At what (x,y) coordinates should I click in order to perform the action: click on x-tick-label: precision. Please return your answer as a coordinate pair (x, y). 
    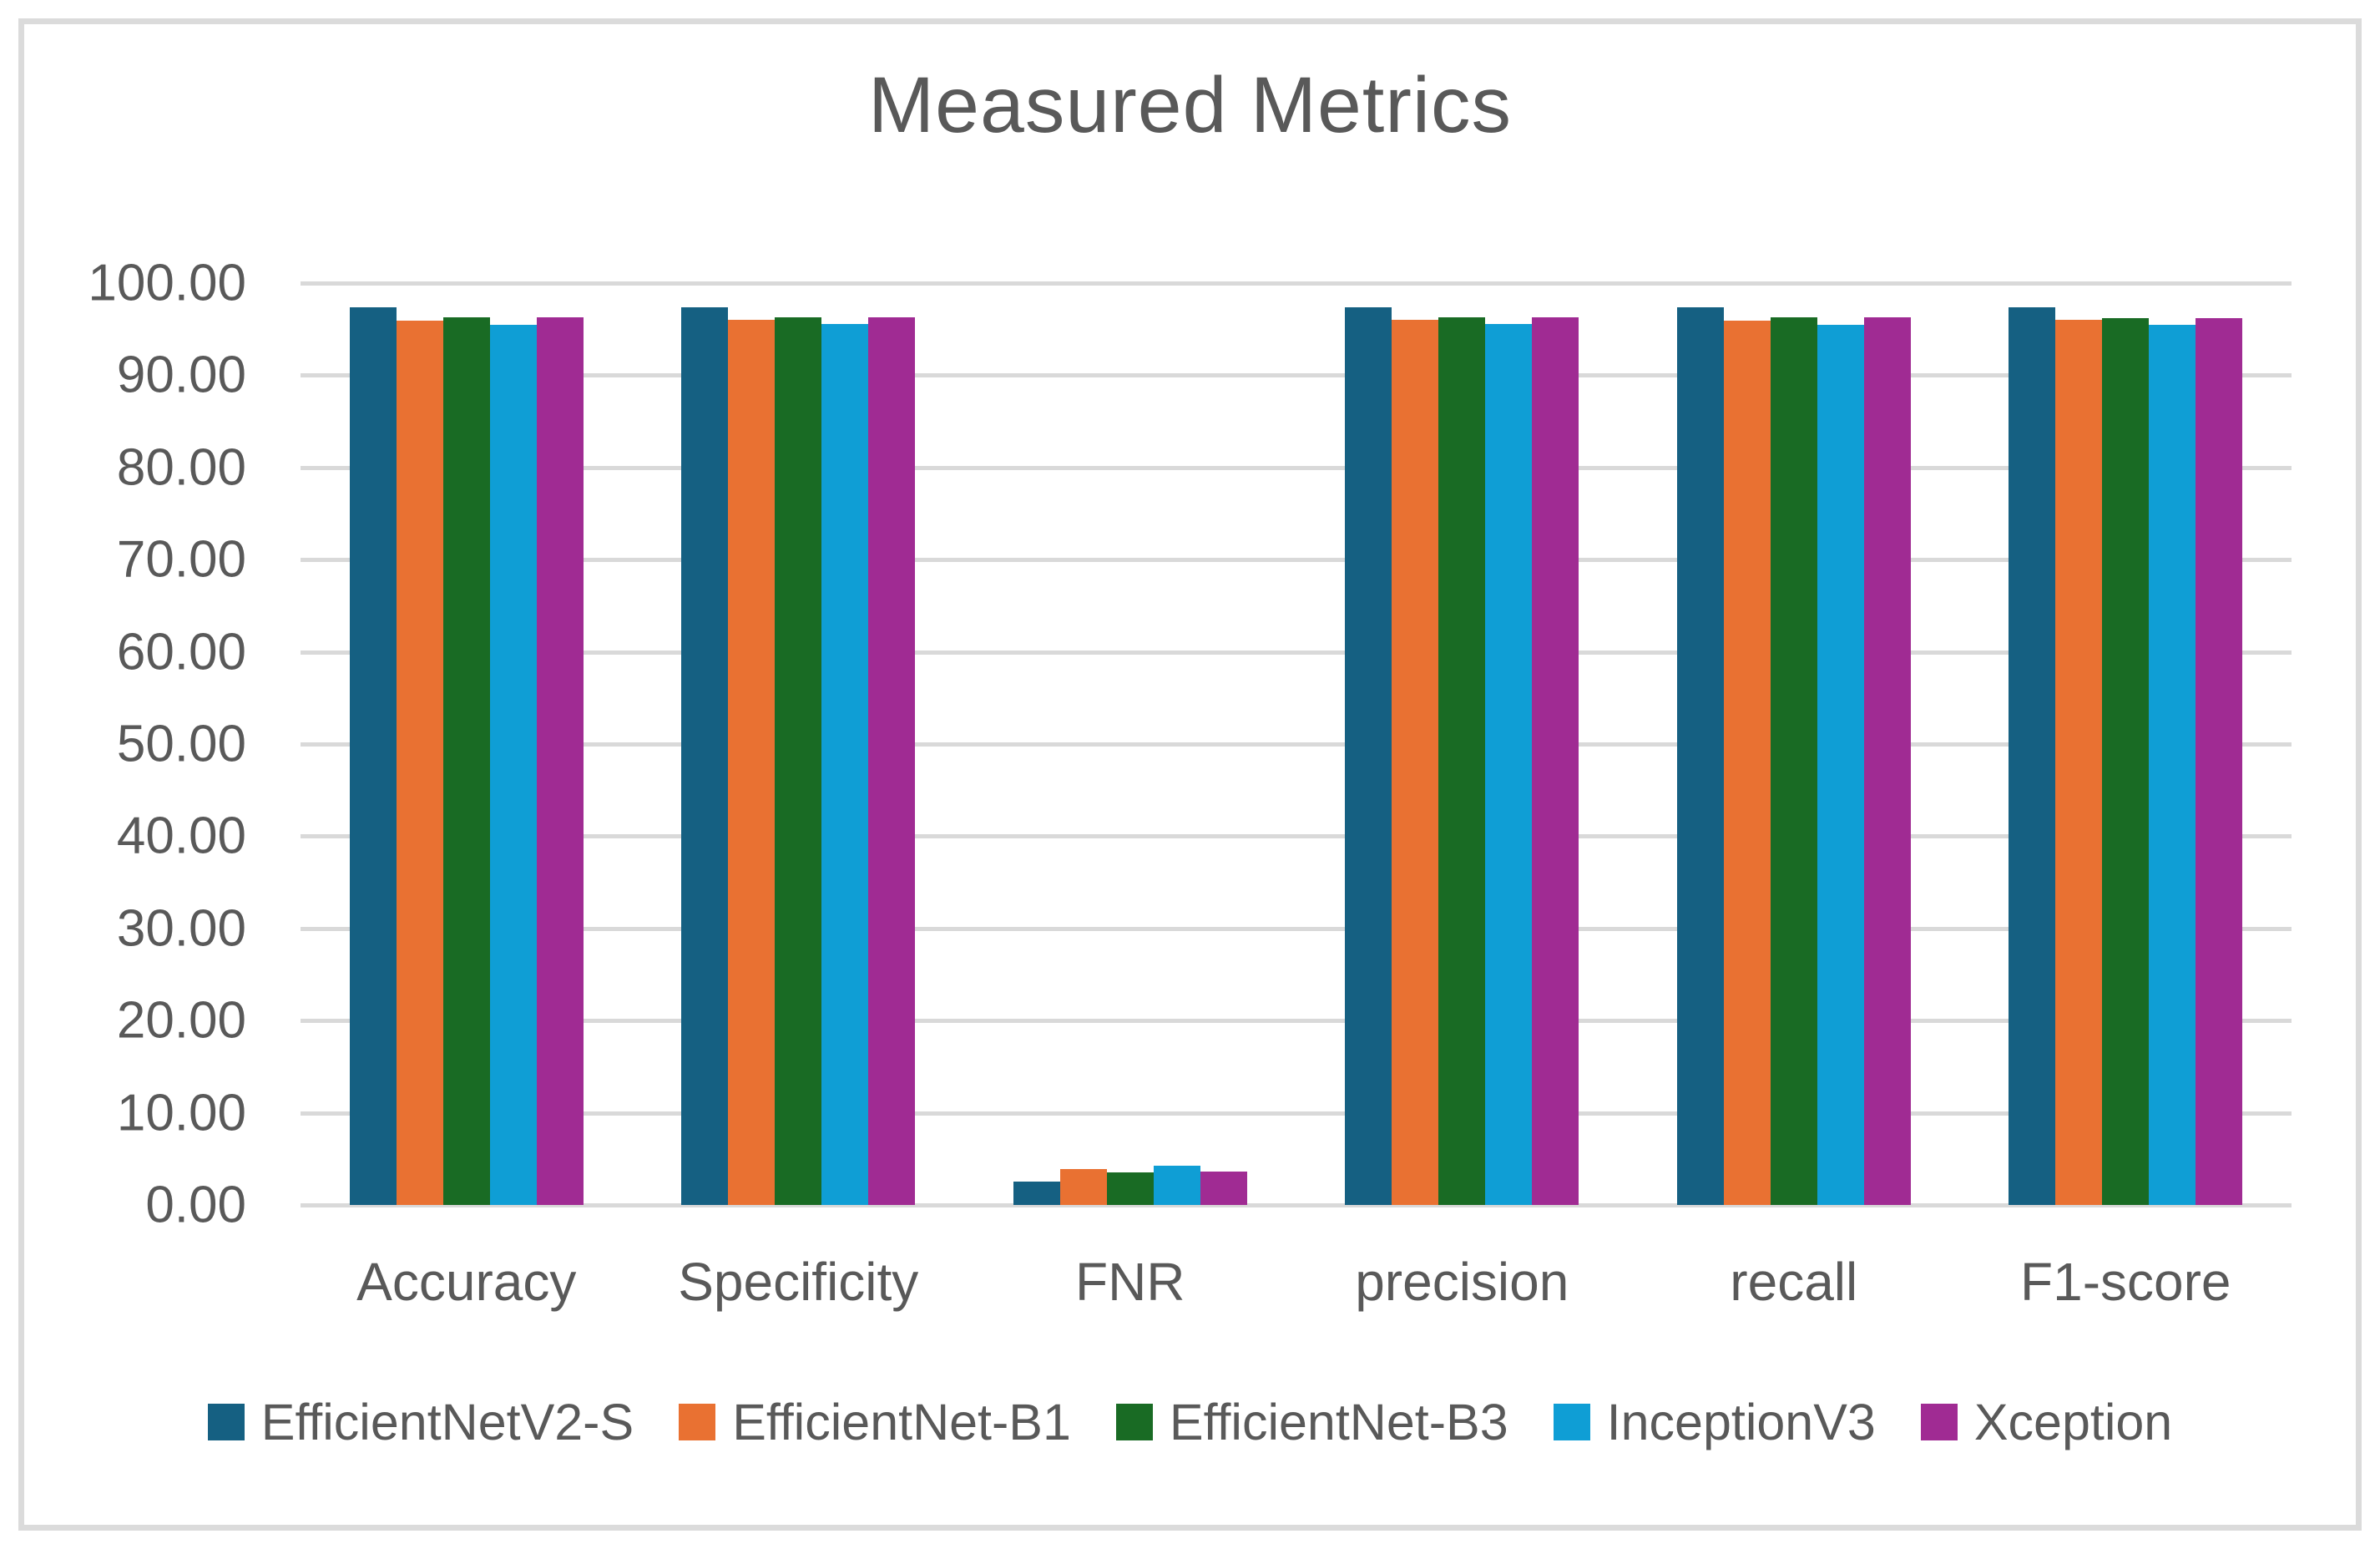
    Looking at the image, I should click on (1462, 1282).